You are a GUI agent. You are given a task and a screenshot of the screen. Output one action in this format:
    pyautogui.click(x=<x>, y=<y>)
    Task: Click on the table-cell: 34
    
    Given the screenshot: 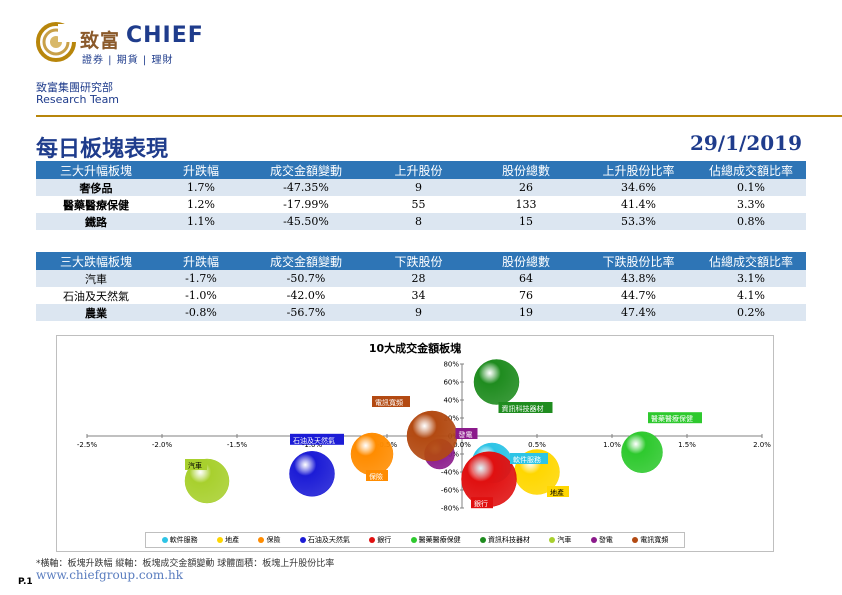 What is the action you would take?
    pyautogui.click(x=418, y=295)
    